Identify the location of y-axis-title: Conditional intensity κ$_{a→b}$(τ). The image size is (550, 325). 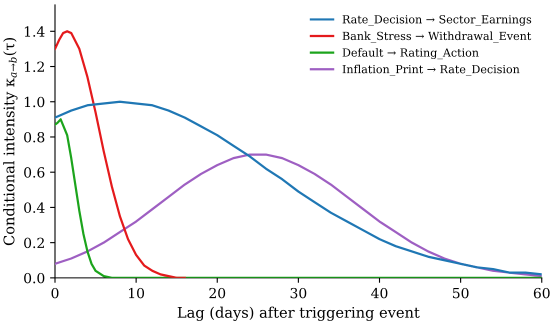
(10, 142).